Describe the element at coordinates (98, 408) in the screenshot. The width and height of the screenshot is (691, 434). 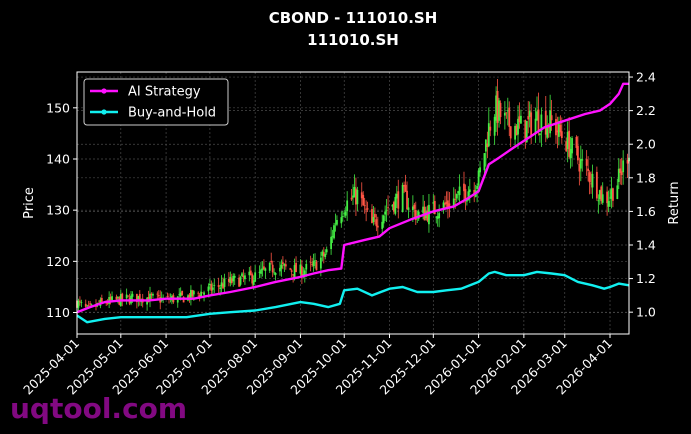
I see `watermark: uqtool.com` at that location.